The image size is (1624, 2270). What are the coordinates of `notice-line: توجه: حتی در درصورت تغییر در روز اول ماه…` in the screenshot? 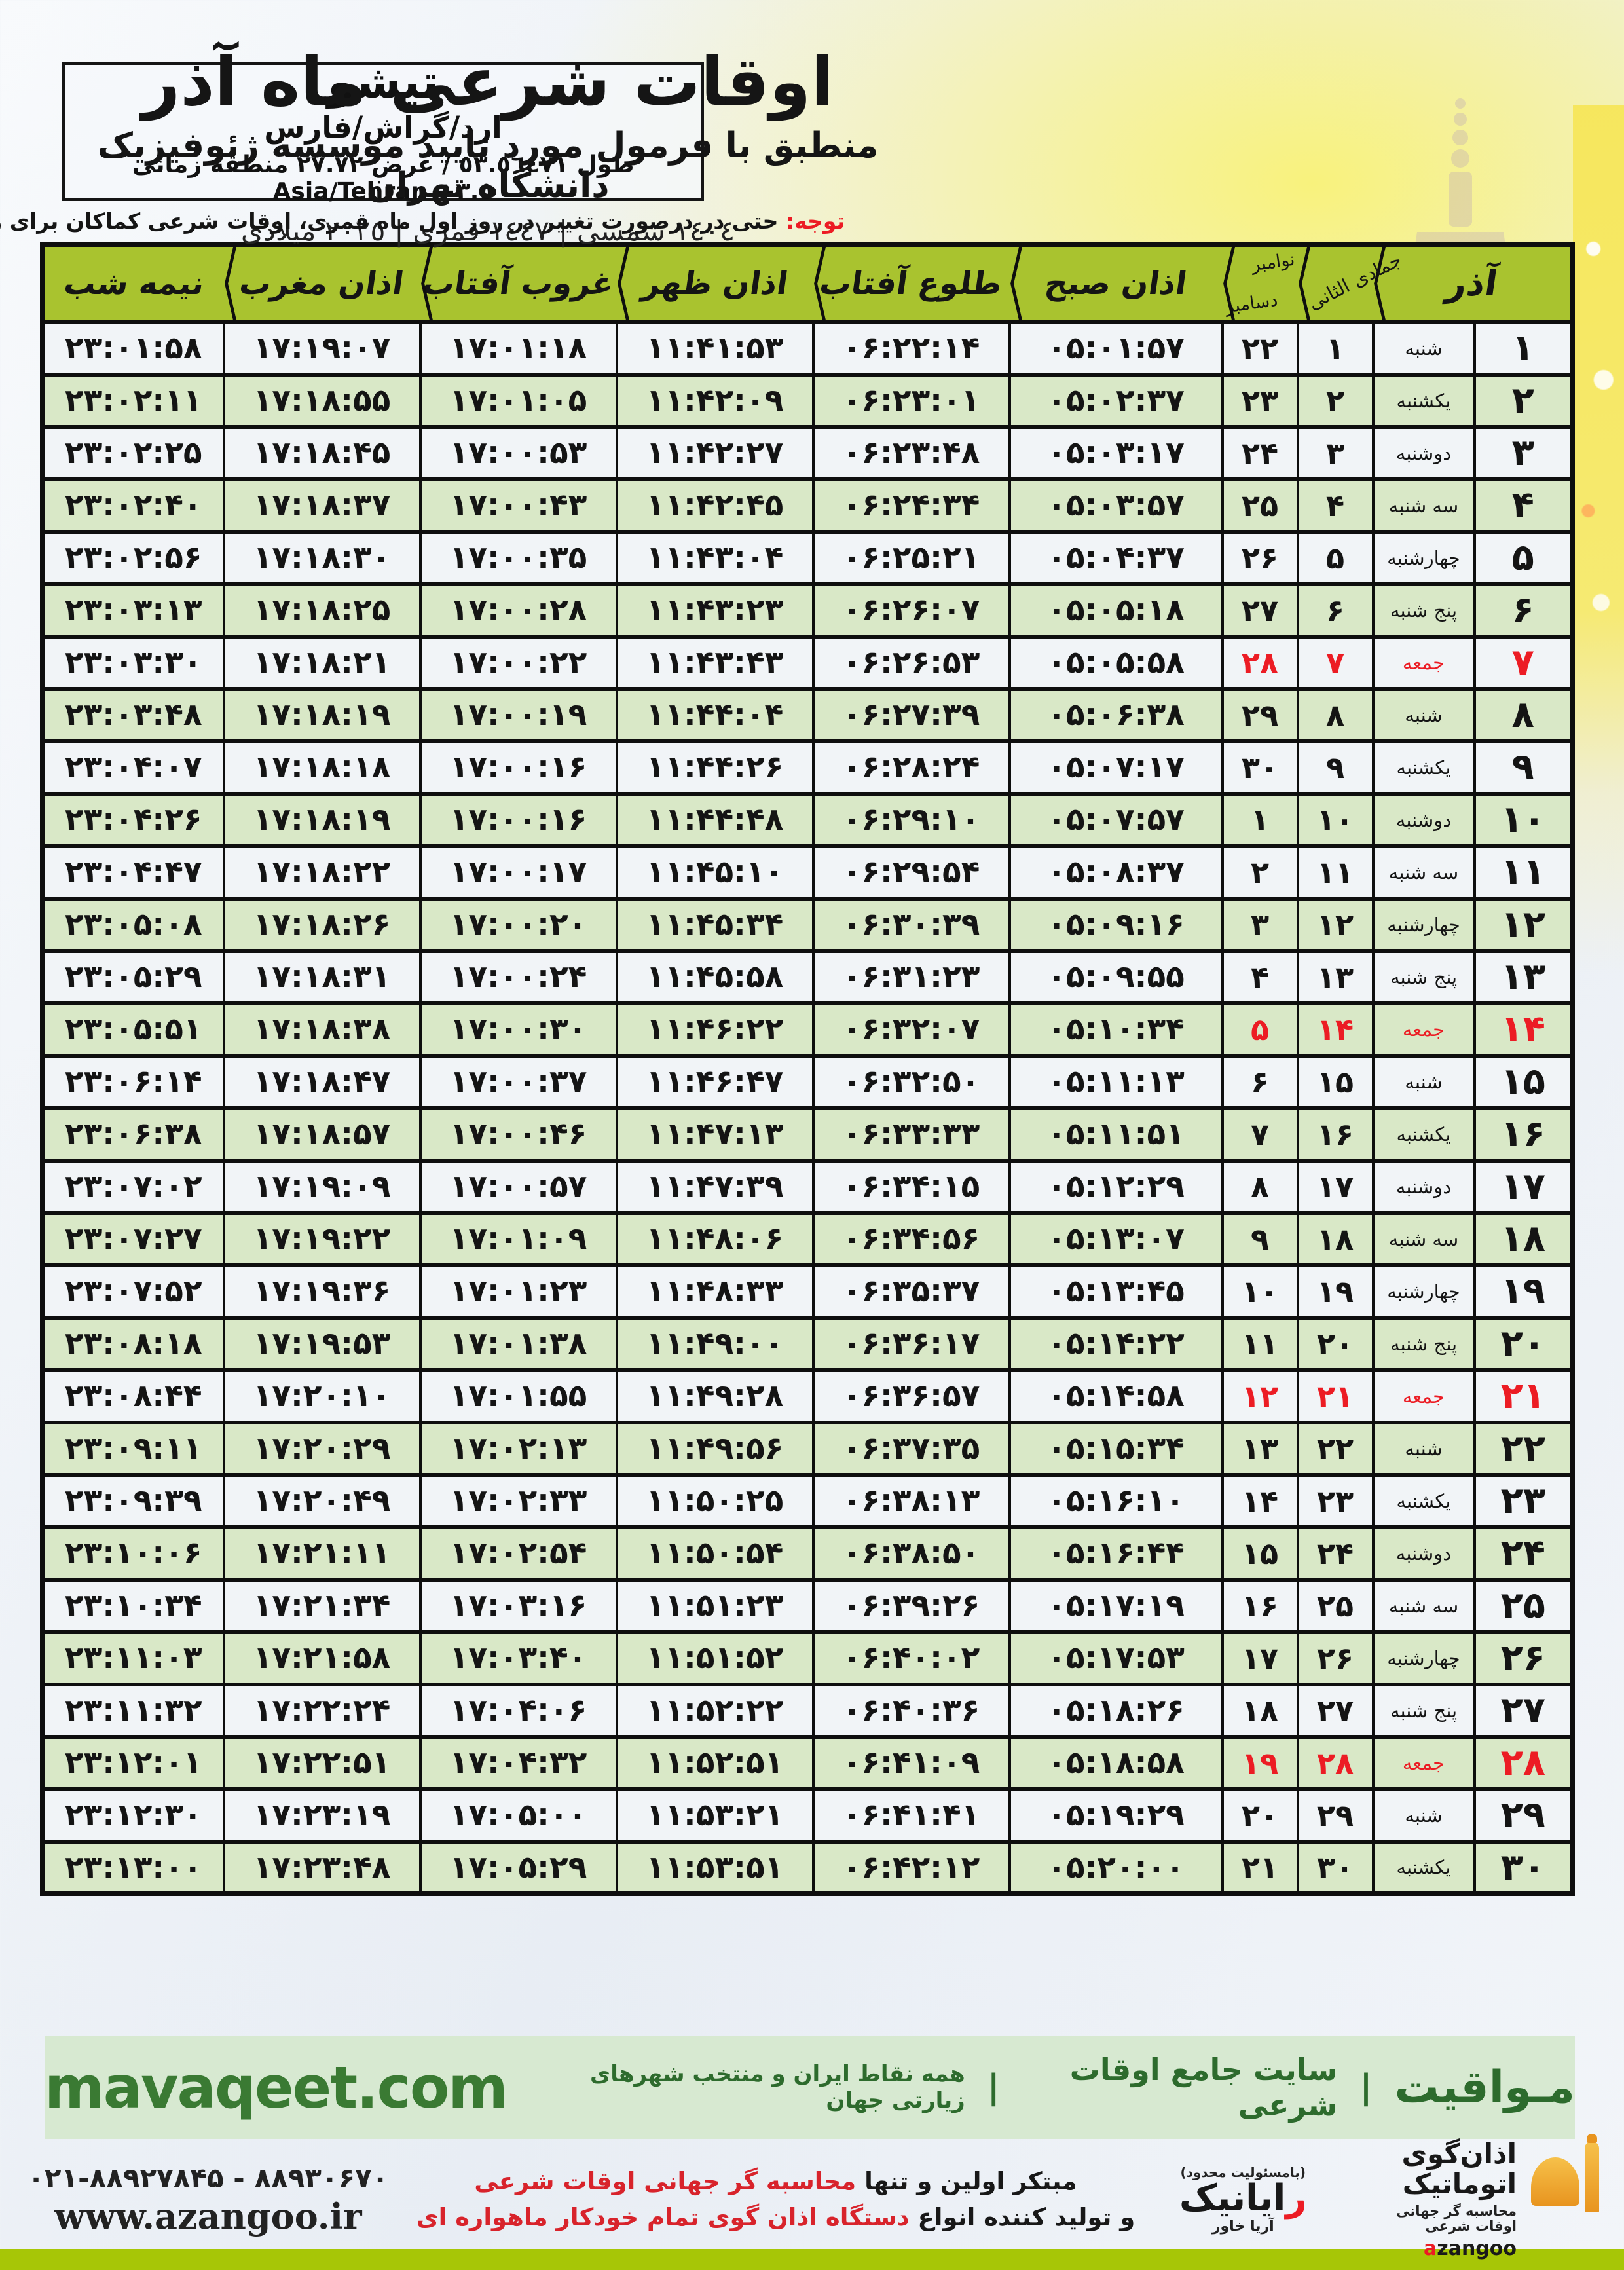 It's located at (422, 221).